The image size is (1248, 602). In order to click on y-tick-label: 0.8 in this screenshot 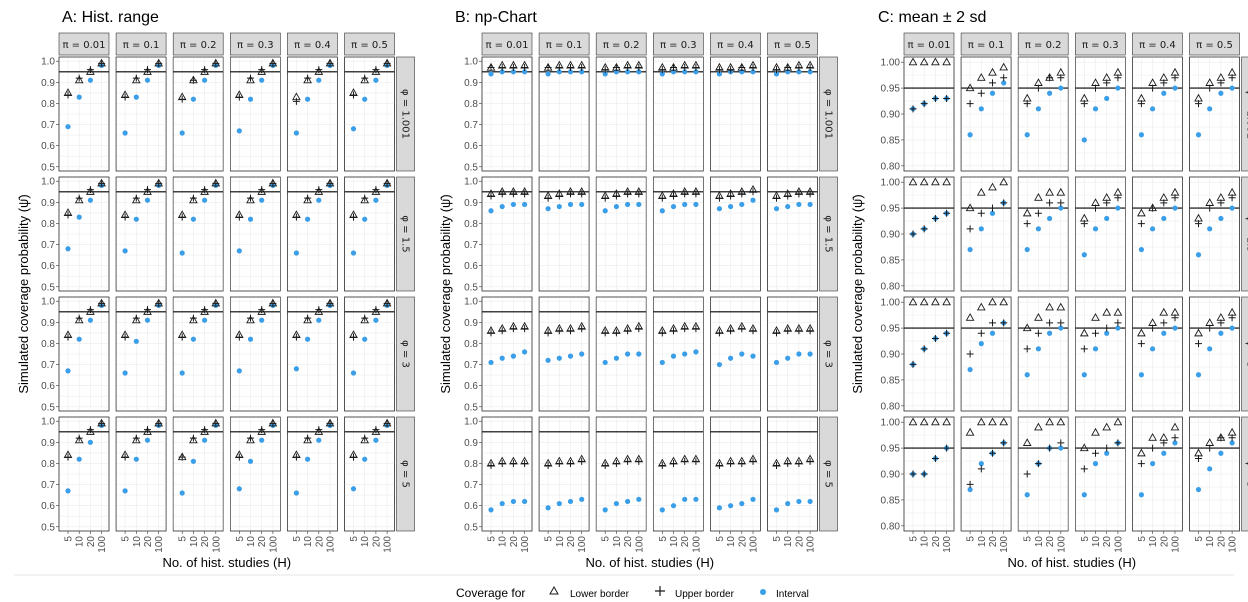, I will do `click(48, 224)`.